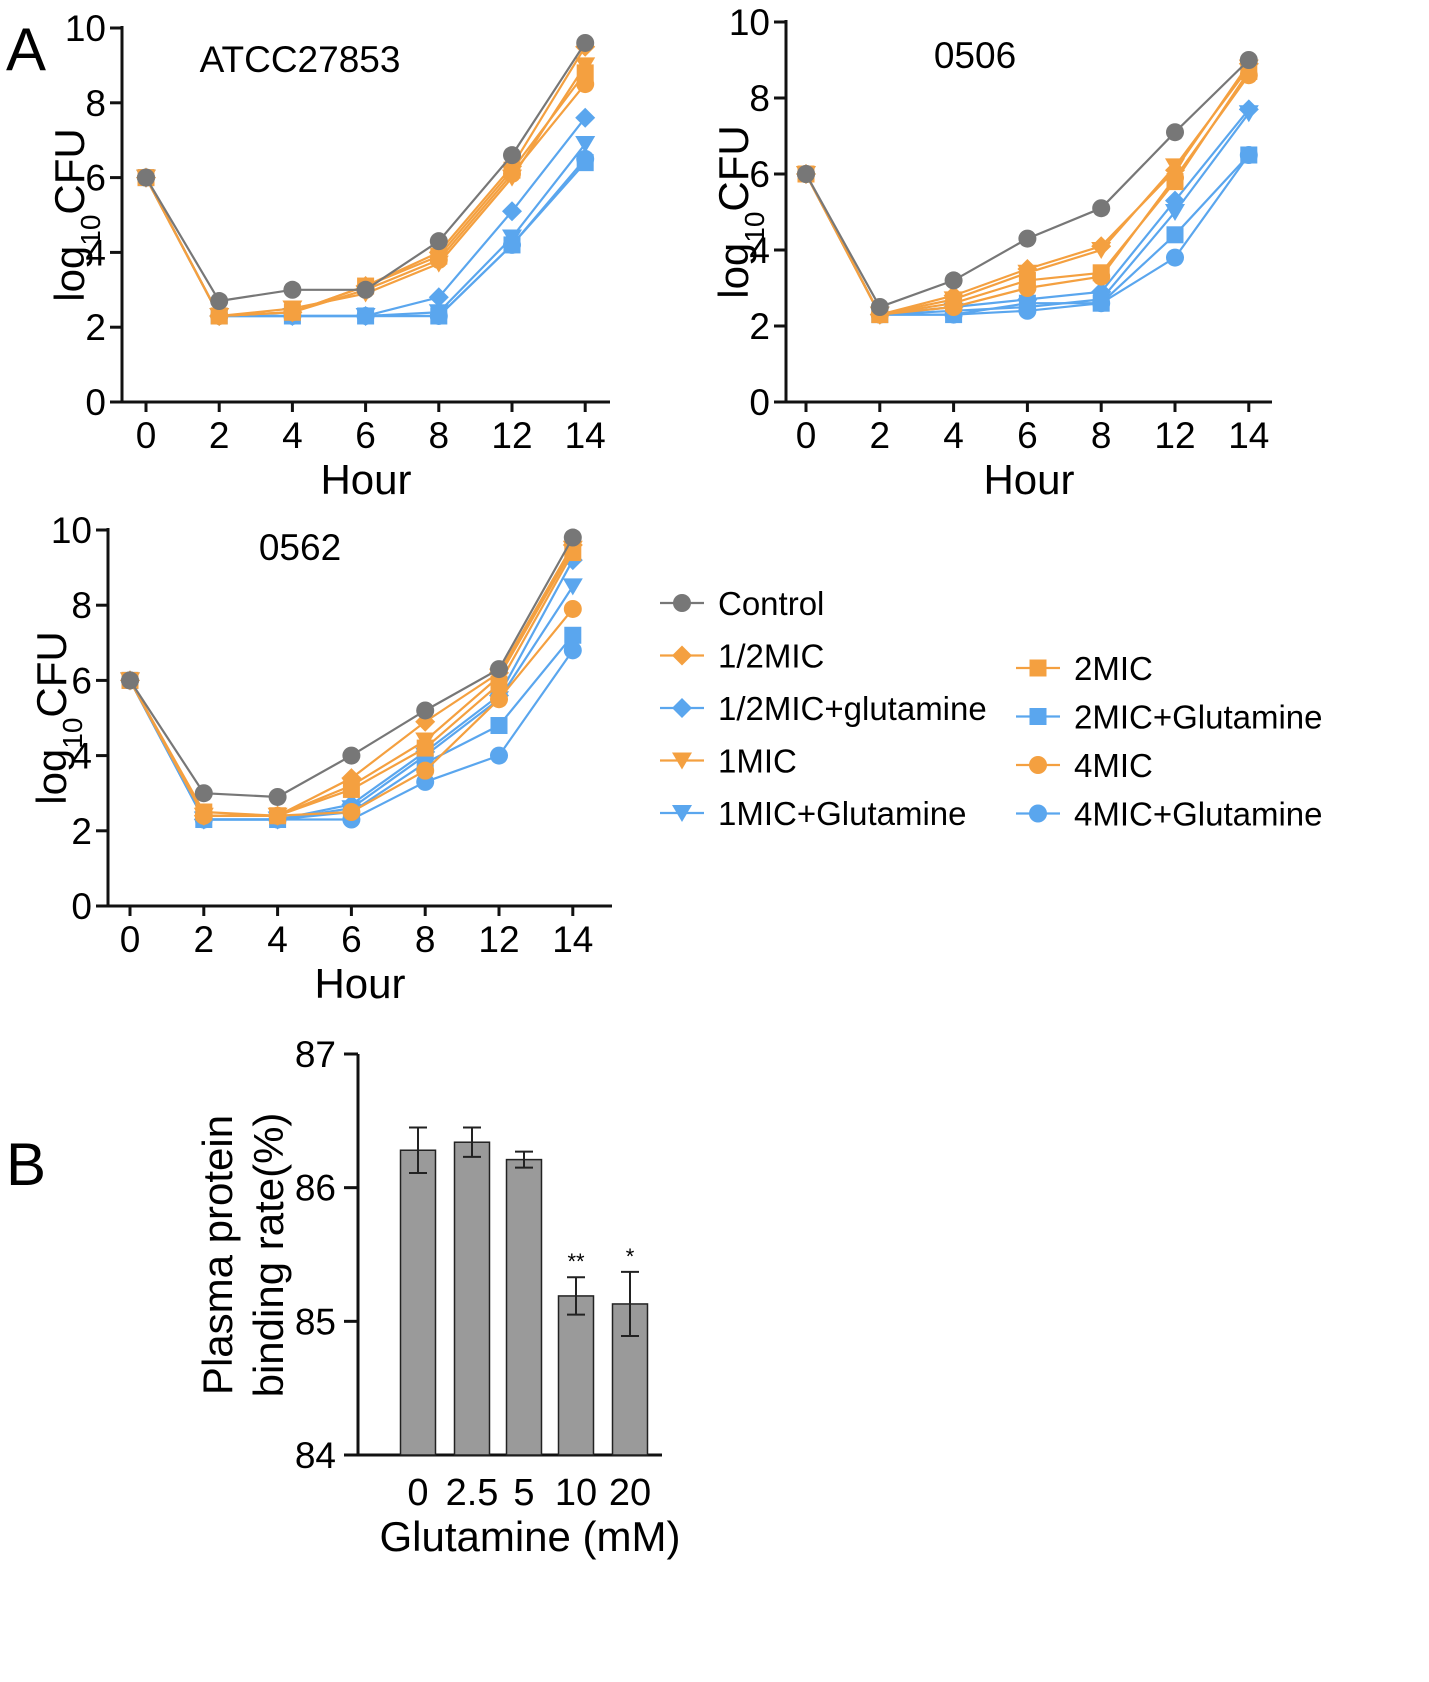 The width and height of the screenshot is (1429, 1682). Describe the element at coordinates (1113, 668) in the screenshot. I see `legend-label: 2MIC` at that location.